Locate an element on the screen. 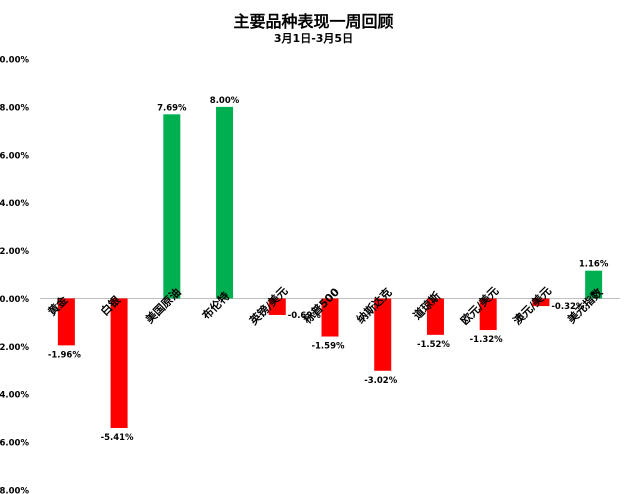 The image size is (627, 494). y-tick-label: 0.00% is located at coordinates (14, 300).